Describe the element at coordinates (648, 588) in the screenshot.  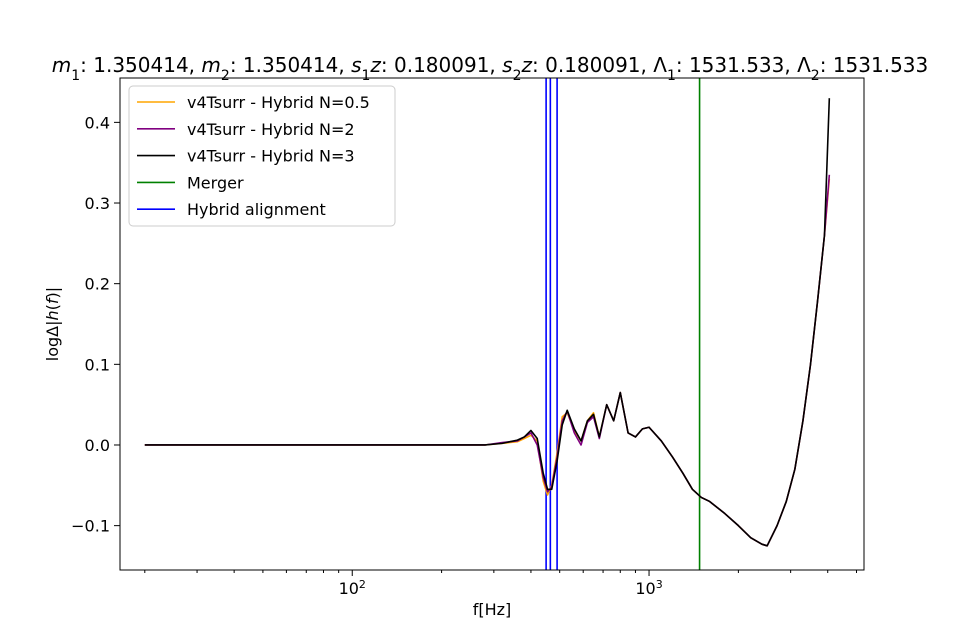
I see `x-tick-label: 10³` at that location.